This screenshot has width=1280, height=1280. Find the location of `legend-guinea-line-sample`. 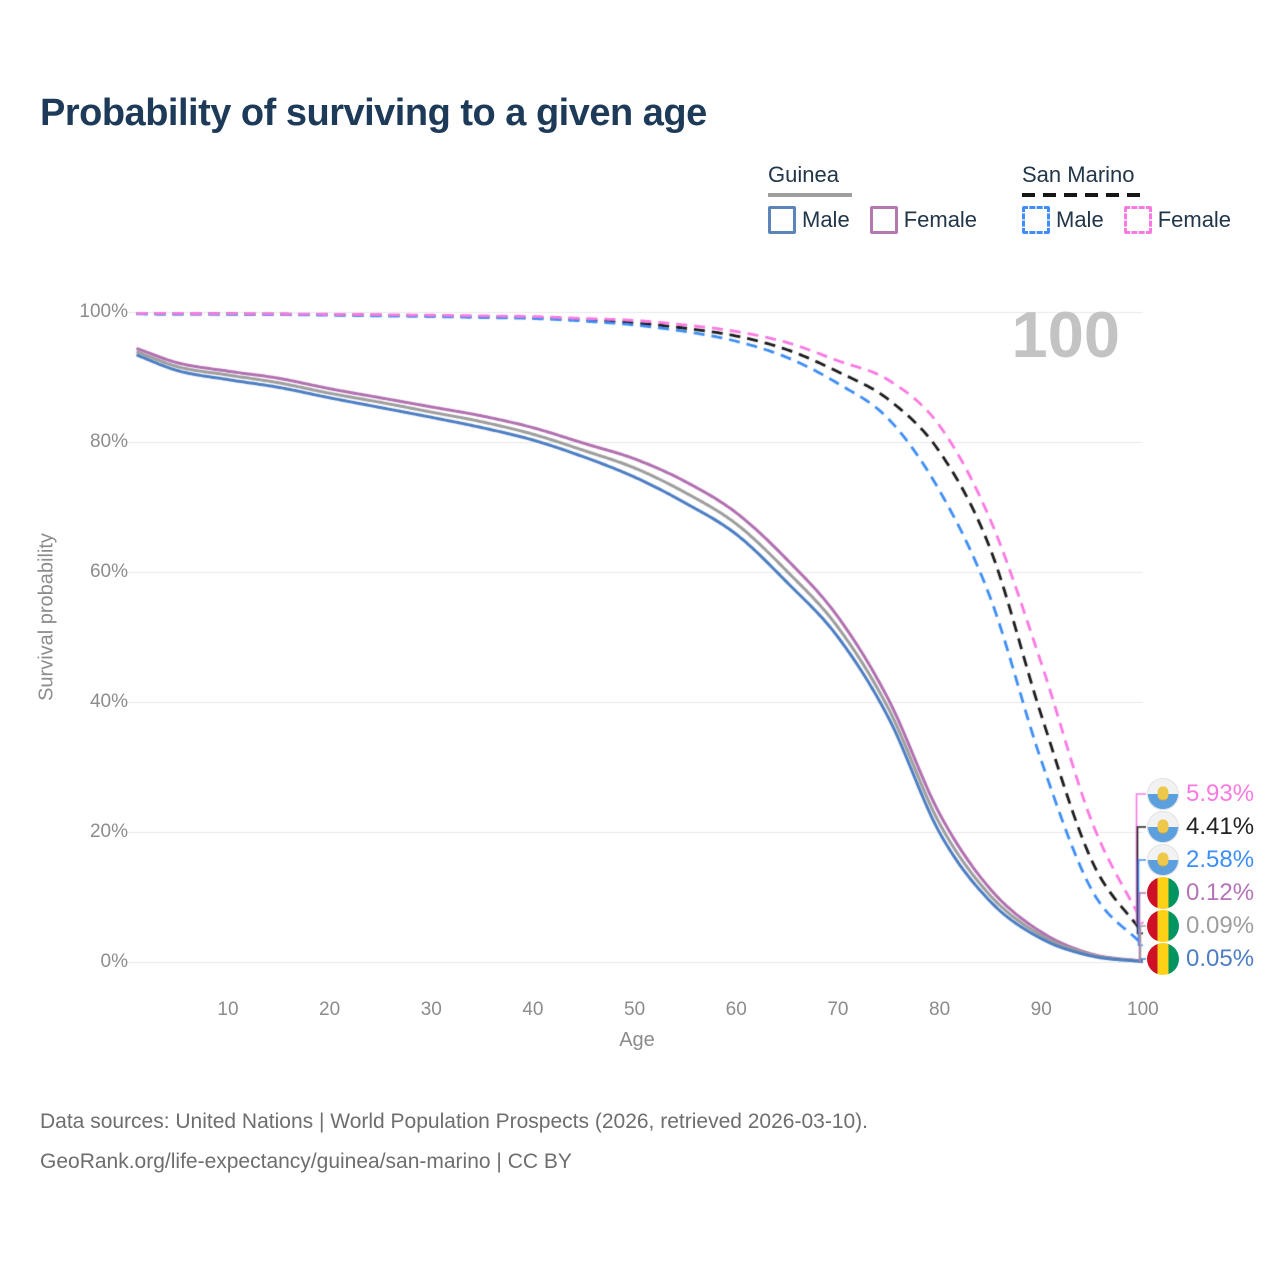

legend-guinea-line-sample is located at coordinates (810, 195).